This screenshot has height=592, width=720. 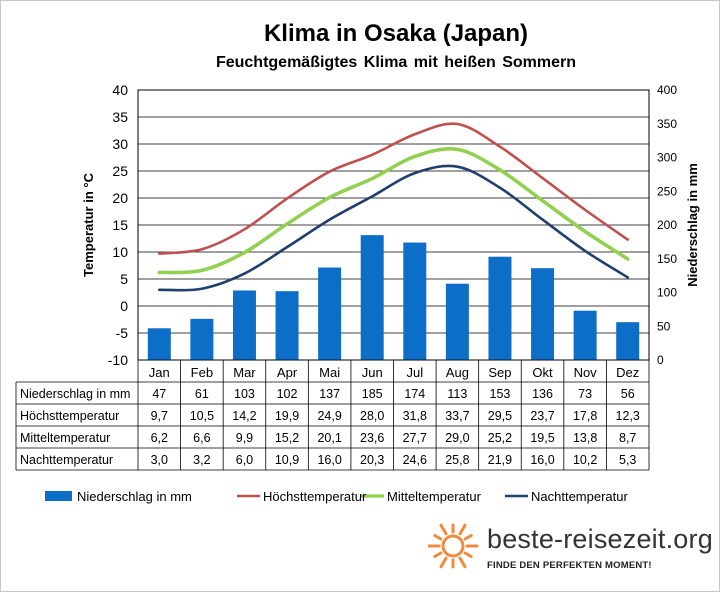 I want to click on x-tick-label: Jan, so click(x=159, y=372).